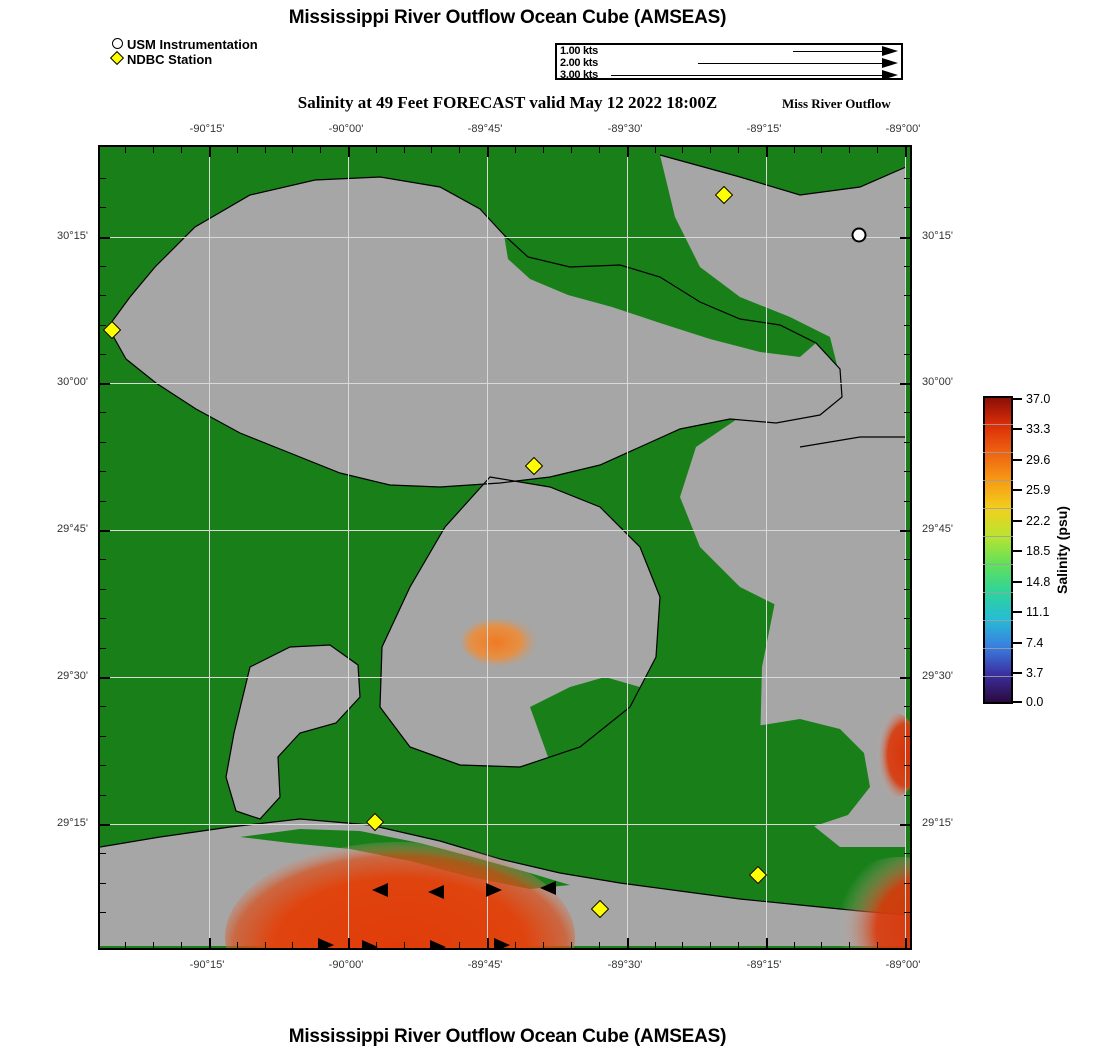  I want to click on y-axis-label-right: 29°30', so click(937, 676).